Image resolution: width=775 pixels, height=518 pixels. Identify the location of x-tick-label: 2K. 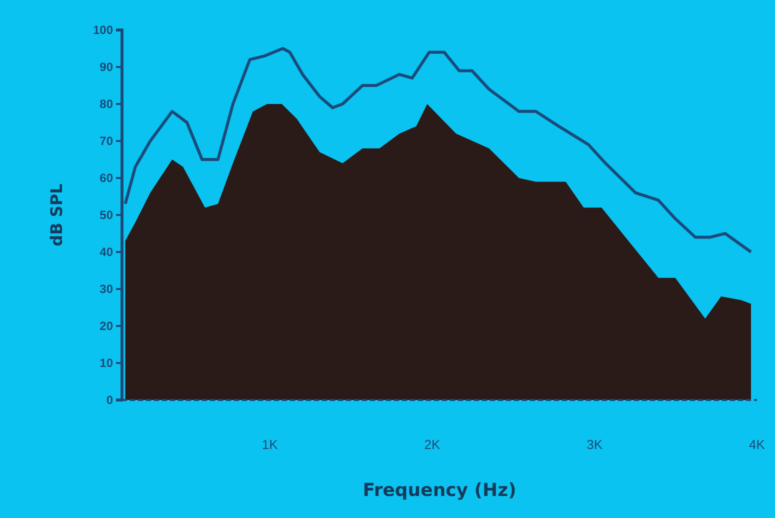
(432, 444).